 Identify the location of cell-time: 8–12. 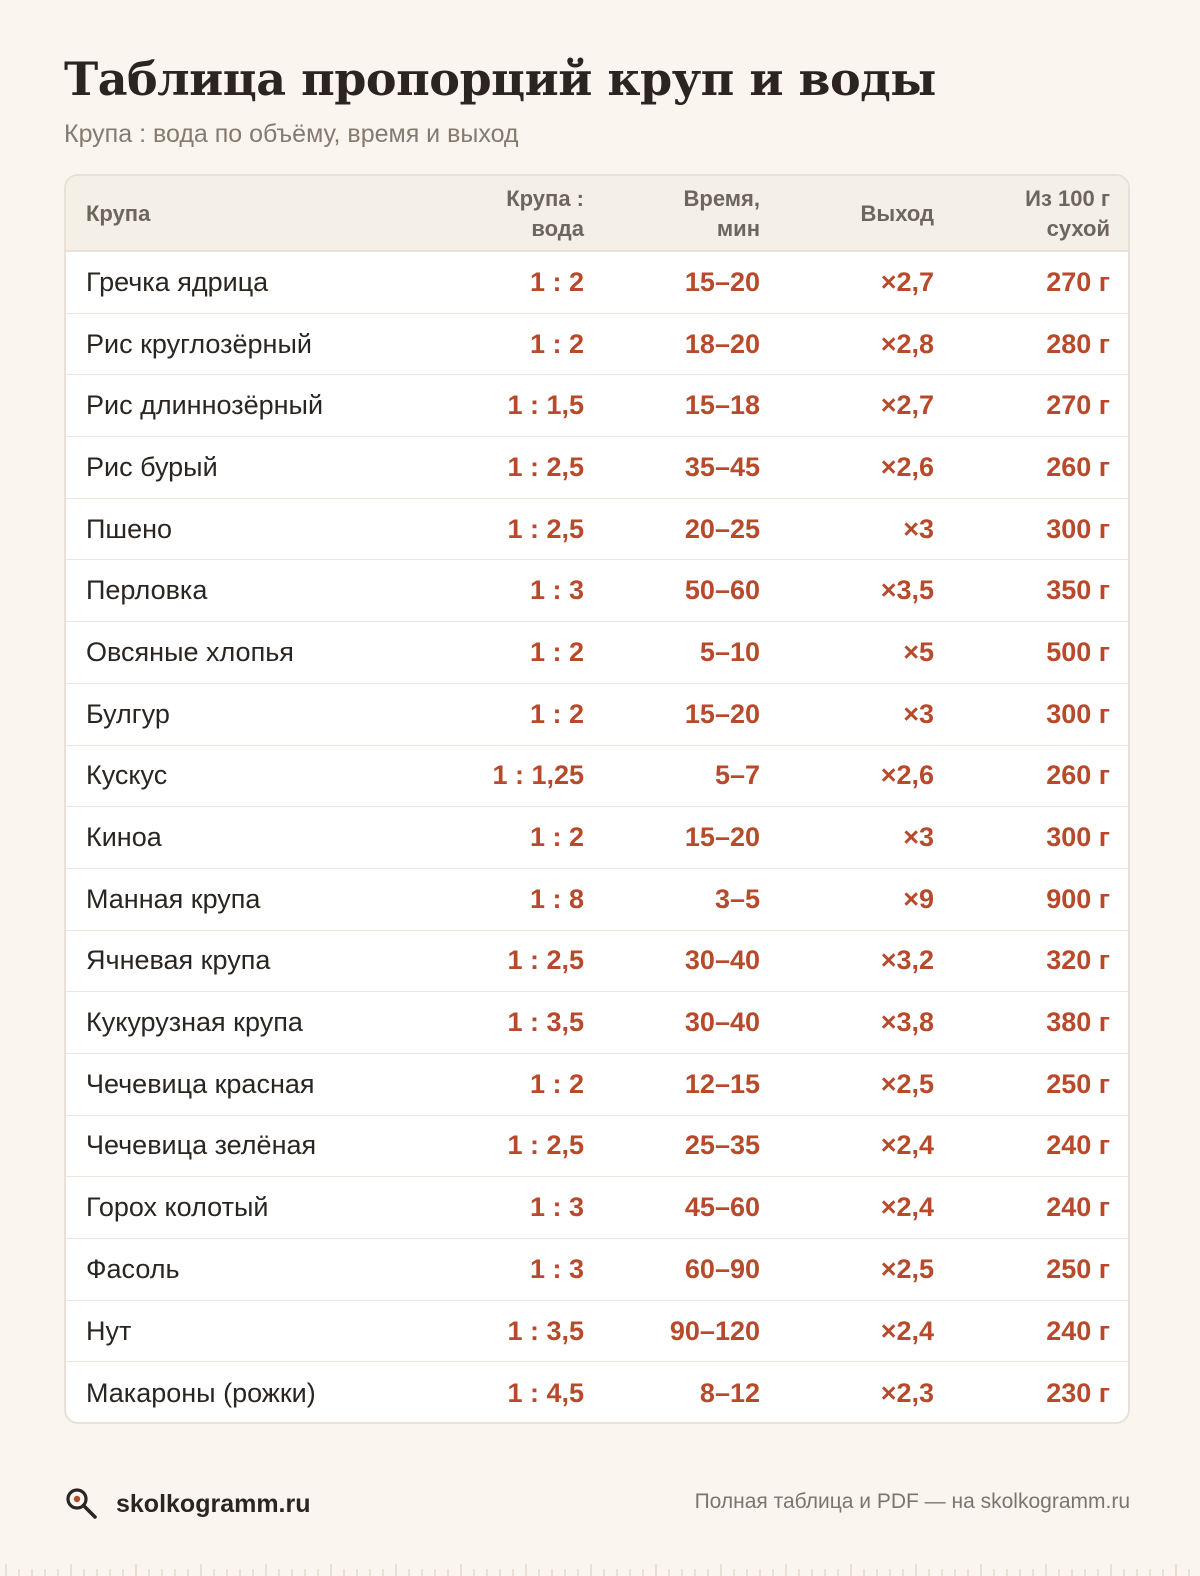
(729, 1392).